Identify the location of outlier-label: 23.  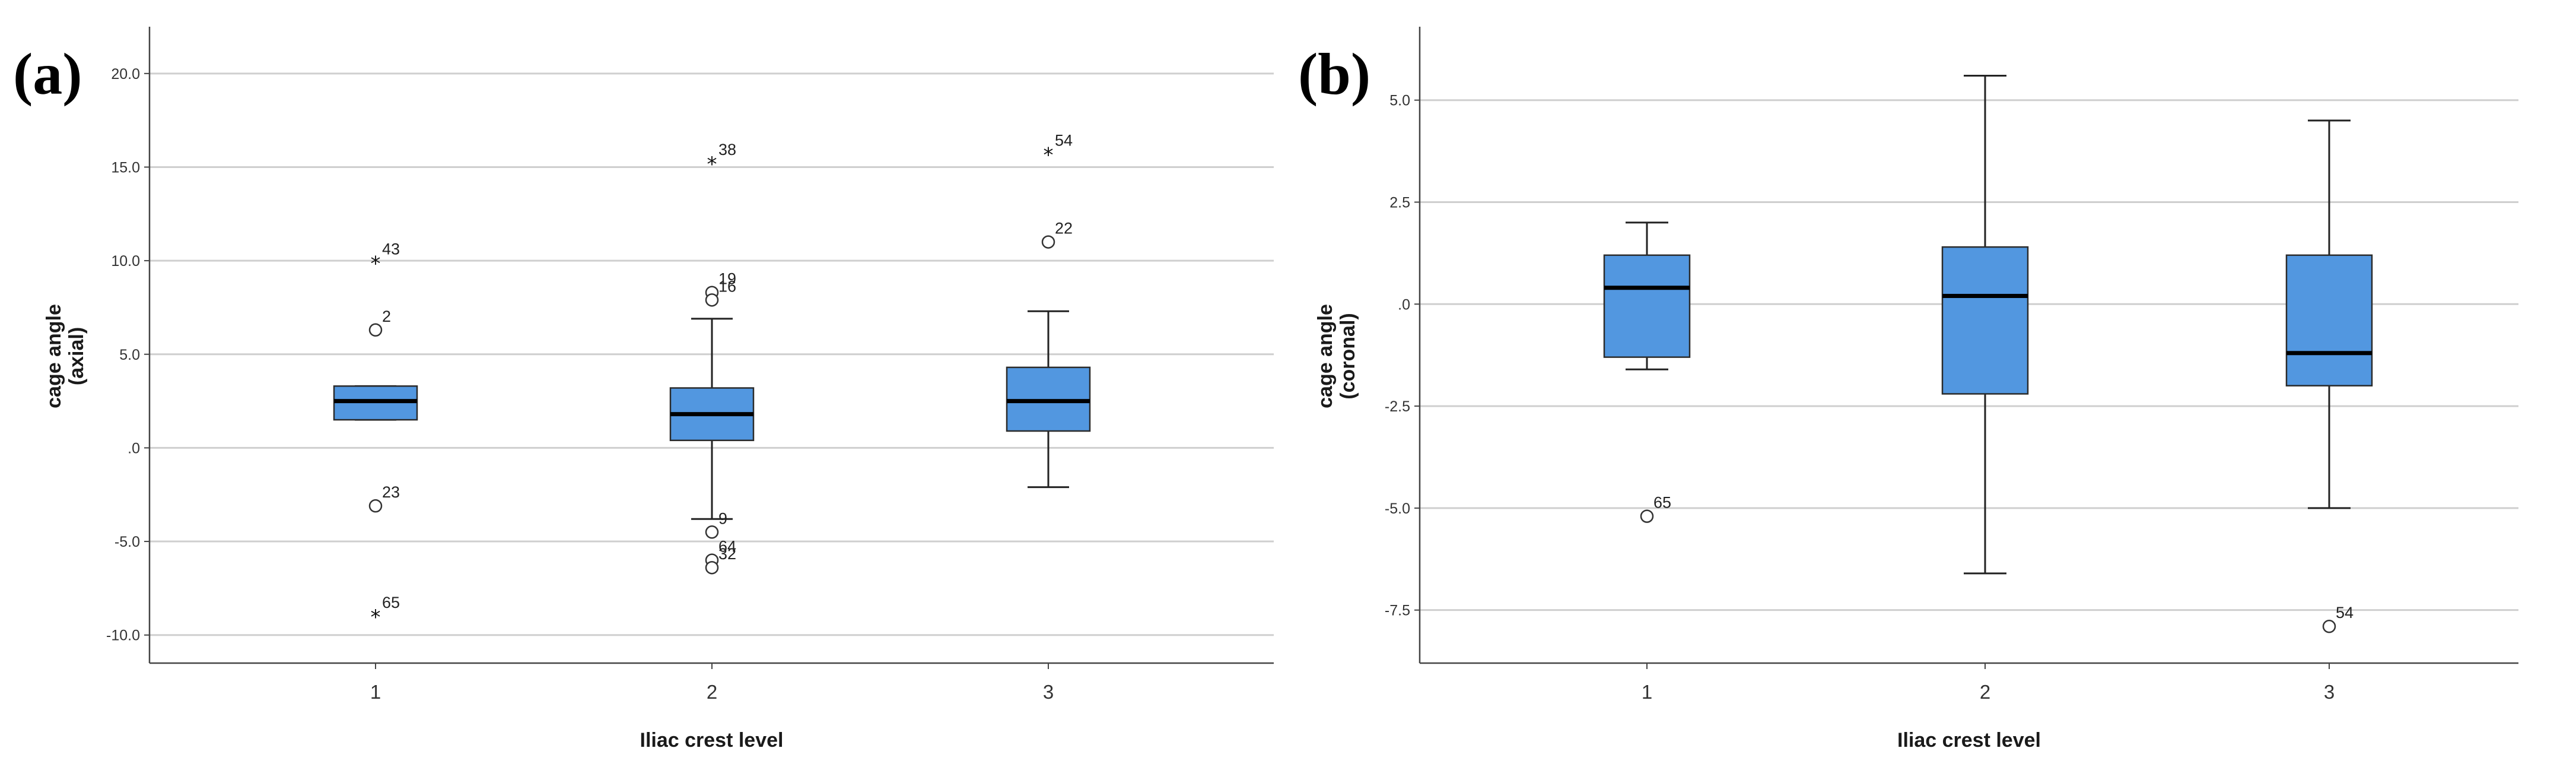
(391, 492).